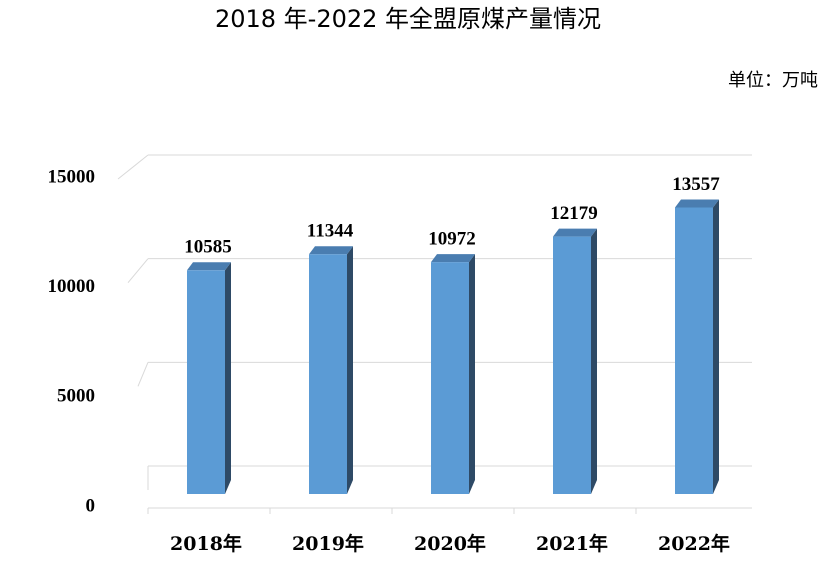 This screenshot has height=571, width=835. What do you see at coordinates (208, 247) in the screenshot?
I see `value-label: 10585` at bounding box center [208, 247].